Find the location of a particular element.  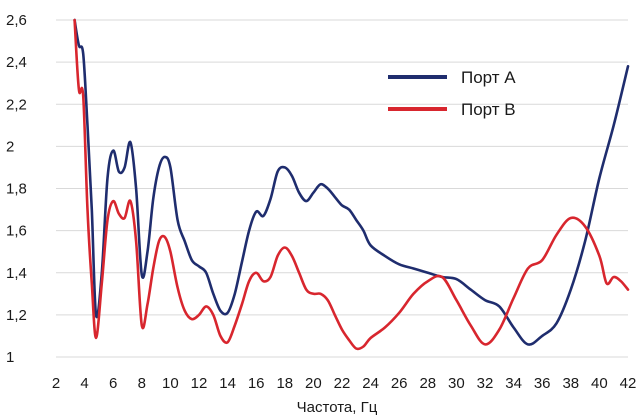

x-tick-label: 22 is located at coordinates (342, 383).